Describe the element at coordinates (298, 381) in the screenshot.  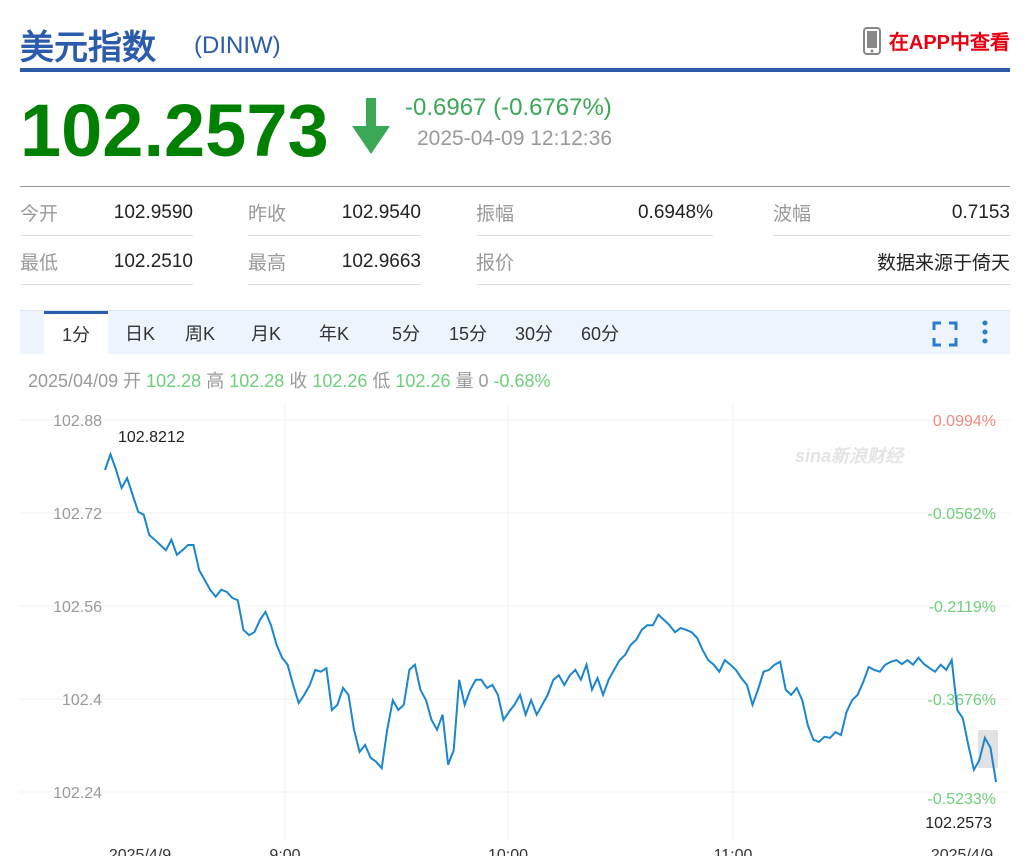
I see `close-label: 收` at that location.